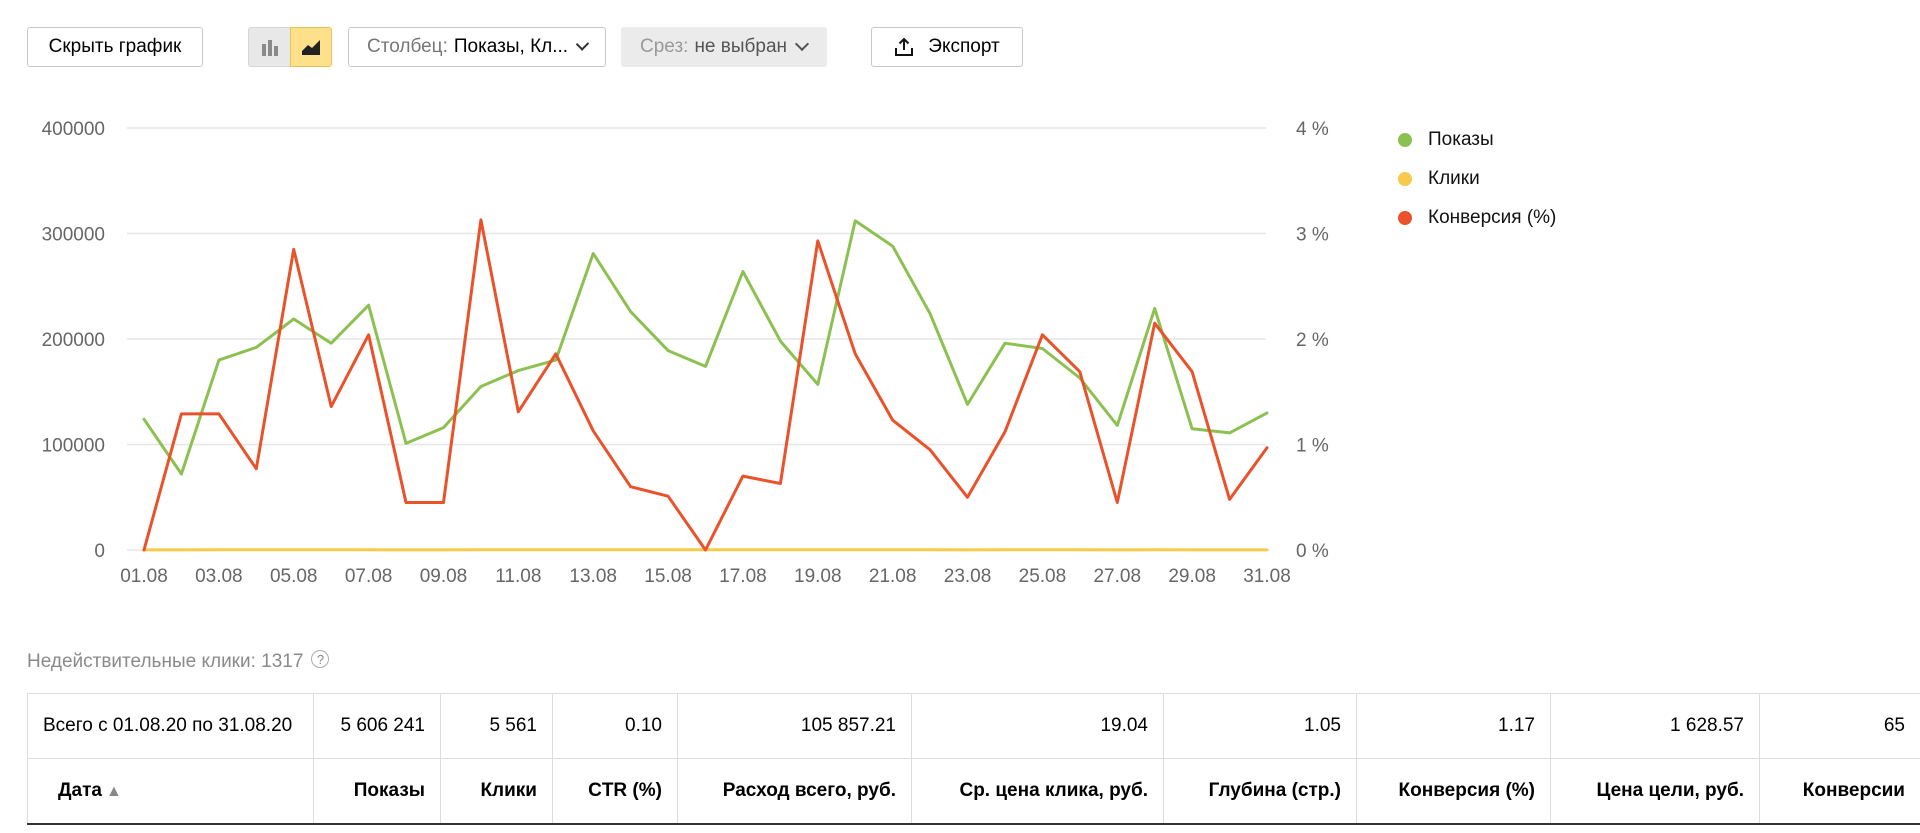 This screenshot has height=833, width=1920. Describe the element at coordinates (170, 791) in the screenshot. I see `column-header-date: Дата ▲` at that location.